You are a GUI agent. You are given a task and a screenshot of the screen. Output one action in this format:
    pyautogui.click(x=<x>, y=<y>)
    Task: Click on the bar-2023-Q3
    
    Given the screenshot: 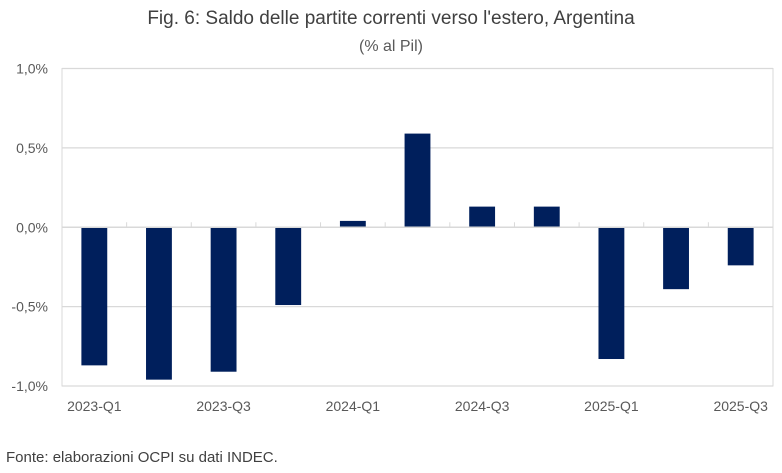 What is the action you would take?
    pyautogui.click(x=223, y=299)
    